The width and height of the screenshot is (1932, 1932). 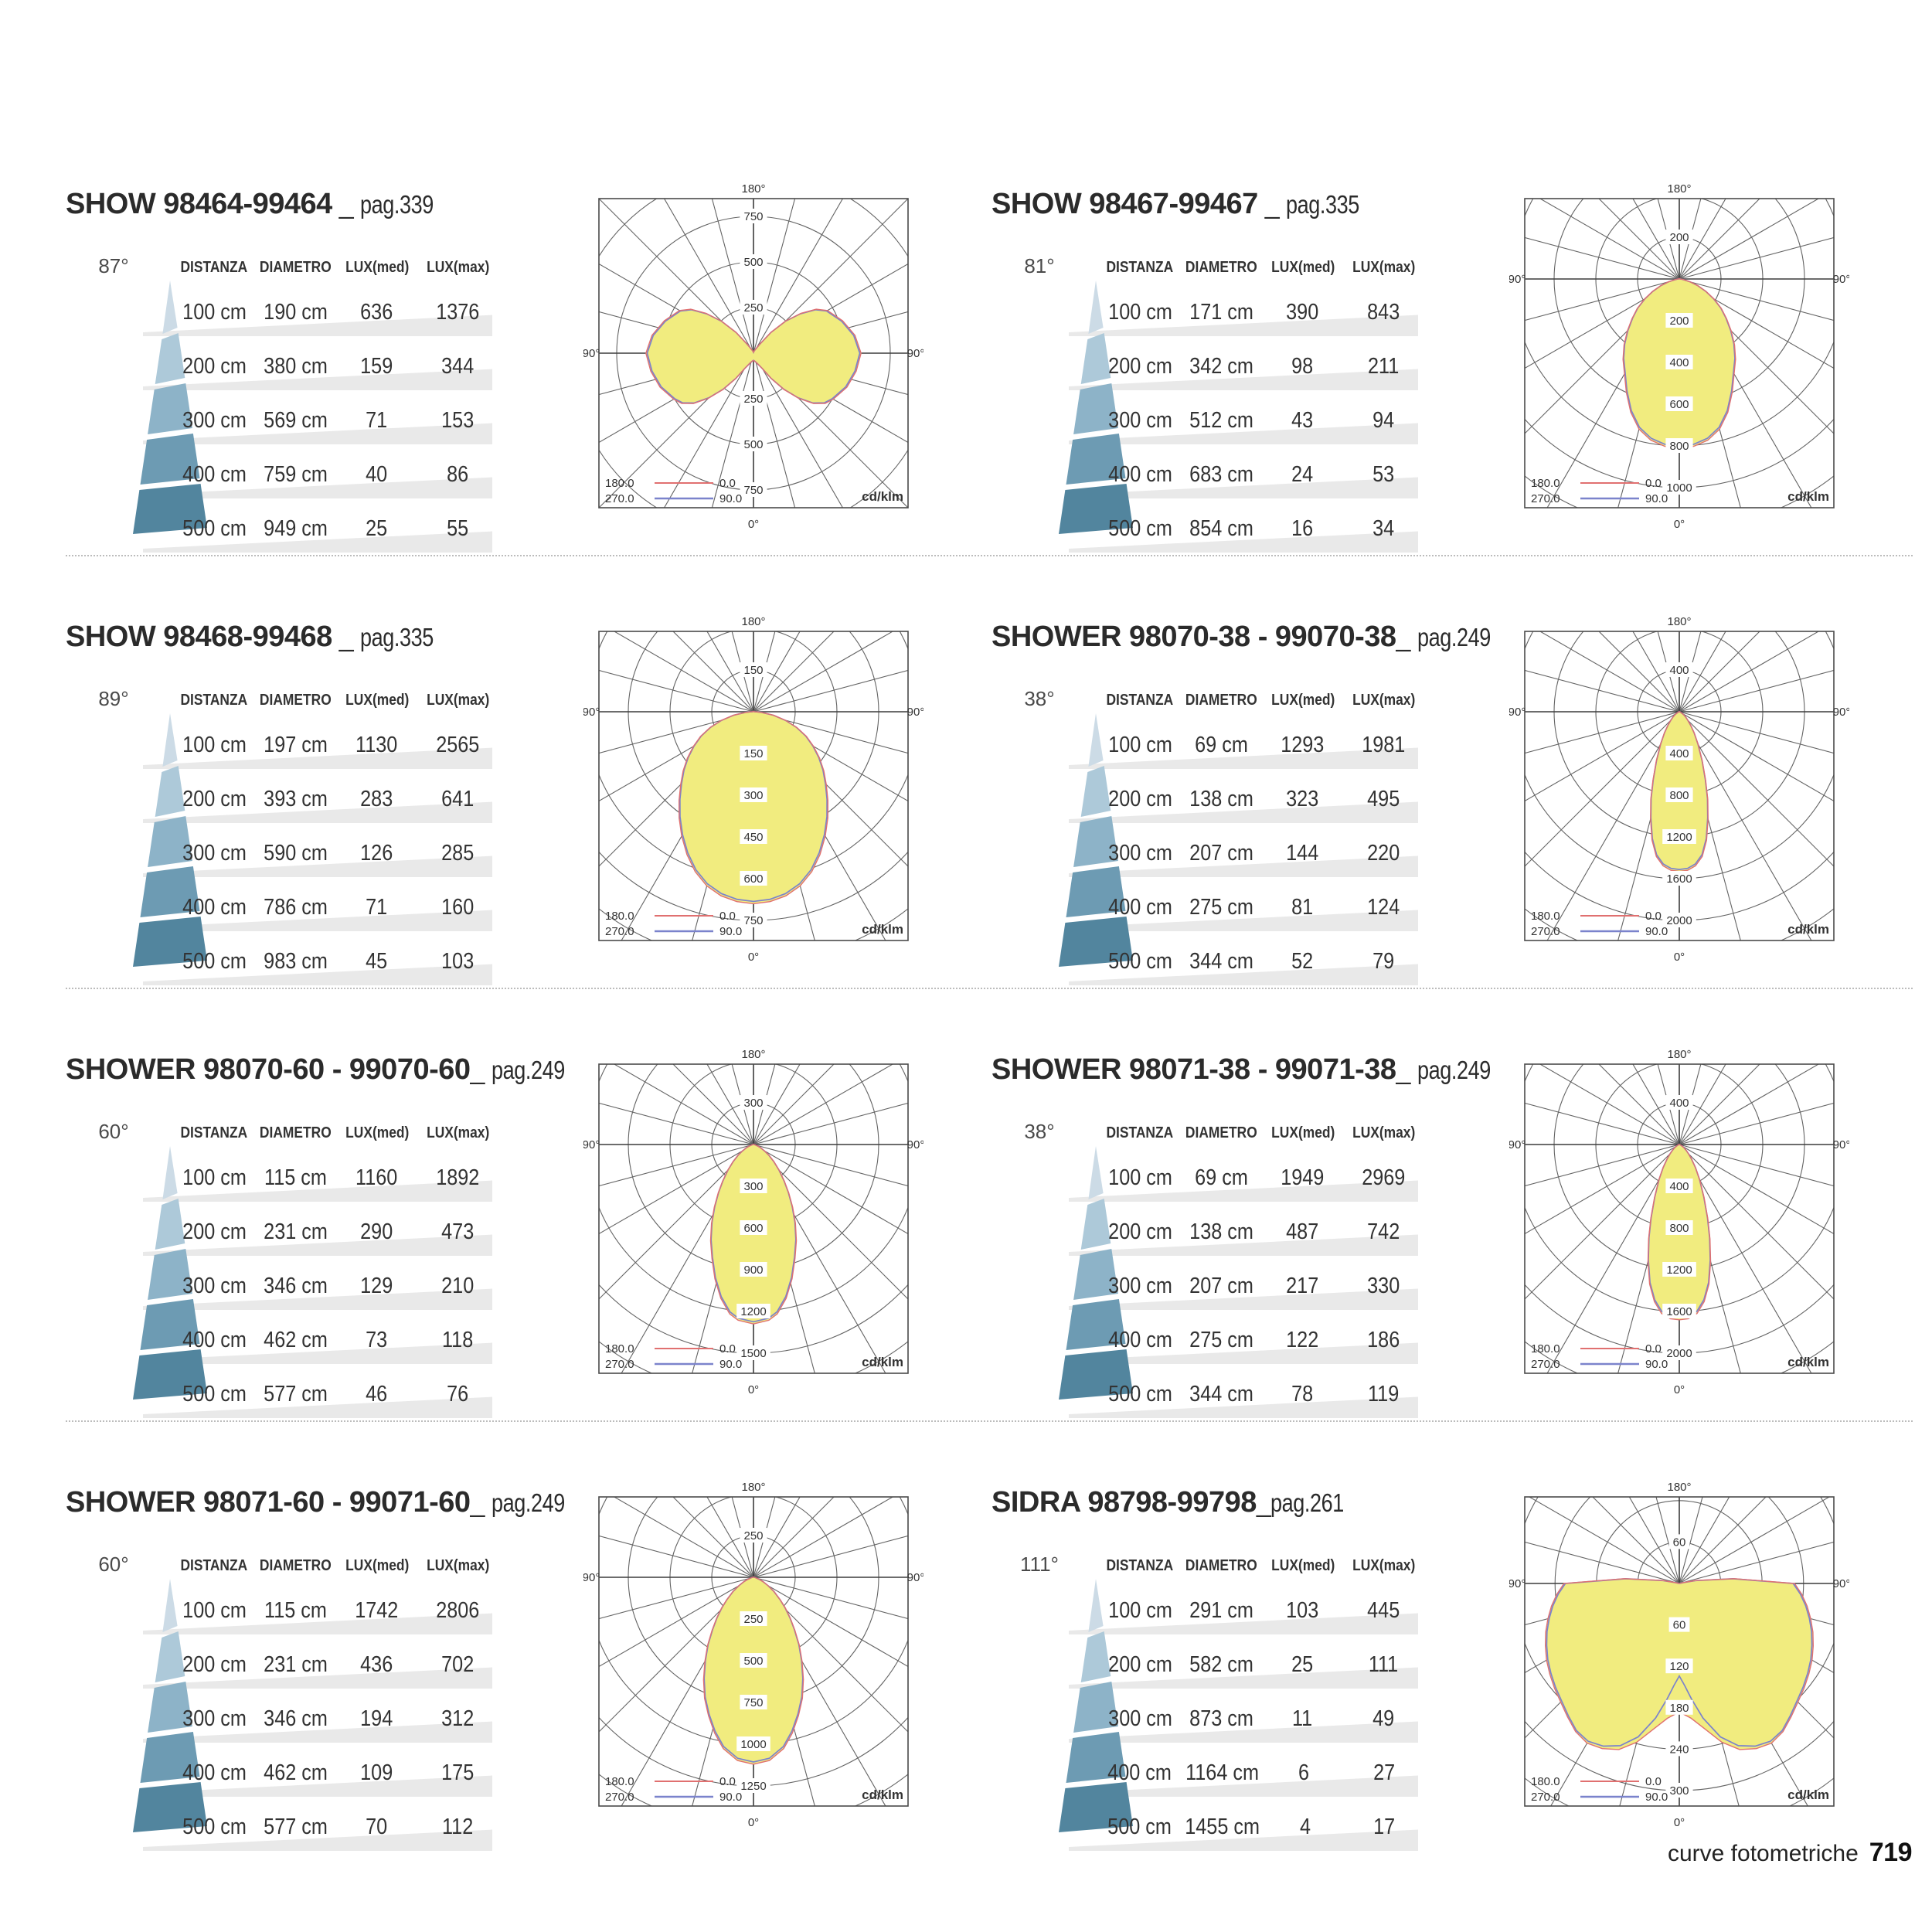 I want to click on table-cell-value: 1164 cm, so click(x=1222, y=1772).